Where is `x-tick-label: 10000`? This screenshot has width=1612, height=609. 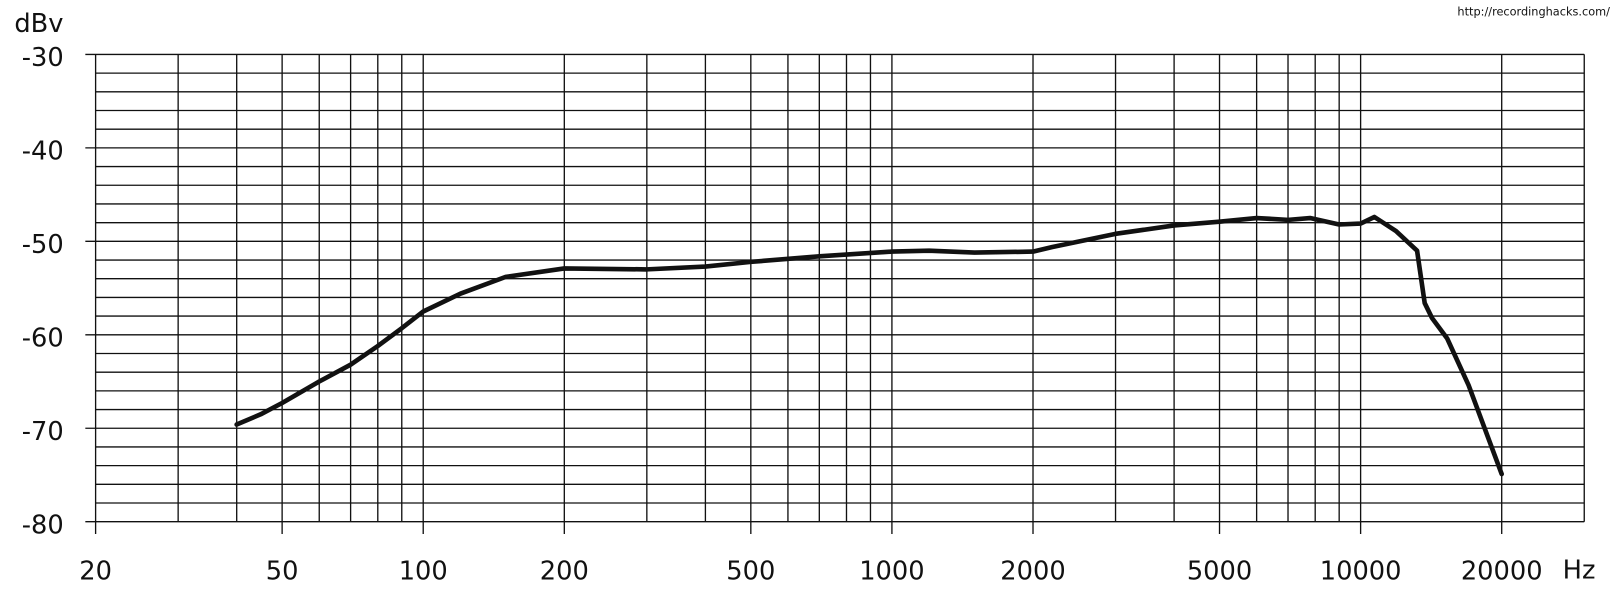 x-tick-label: 10000 is located at coordinates (1361, 572).